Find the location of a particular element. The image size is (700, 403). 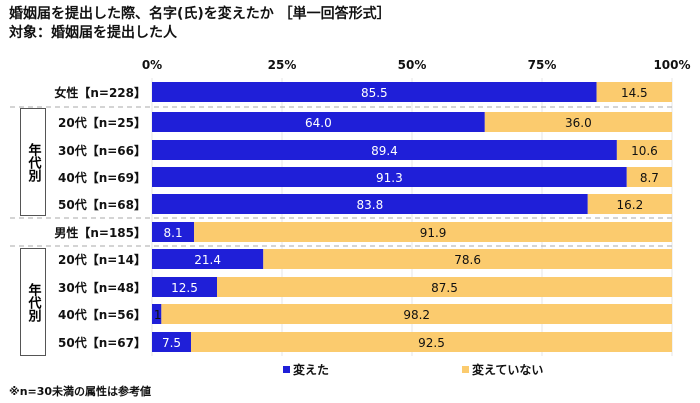

x-tick-label: 100% is located at coordinates (671, 65).